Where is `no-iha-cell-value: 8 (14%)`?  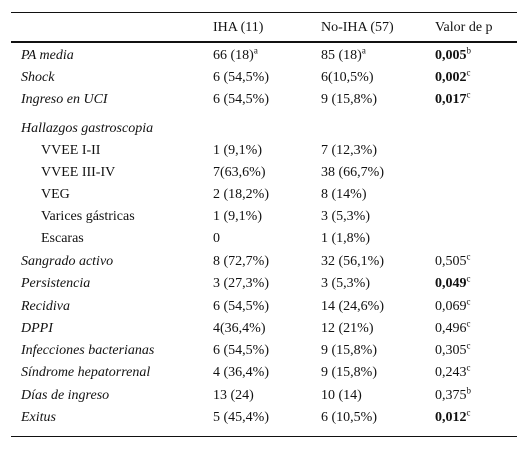 no-iha-cell-value: 8 (14%) is located at coordinates (344, 194).